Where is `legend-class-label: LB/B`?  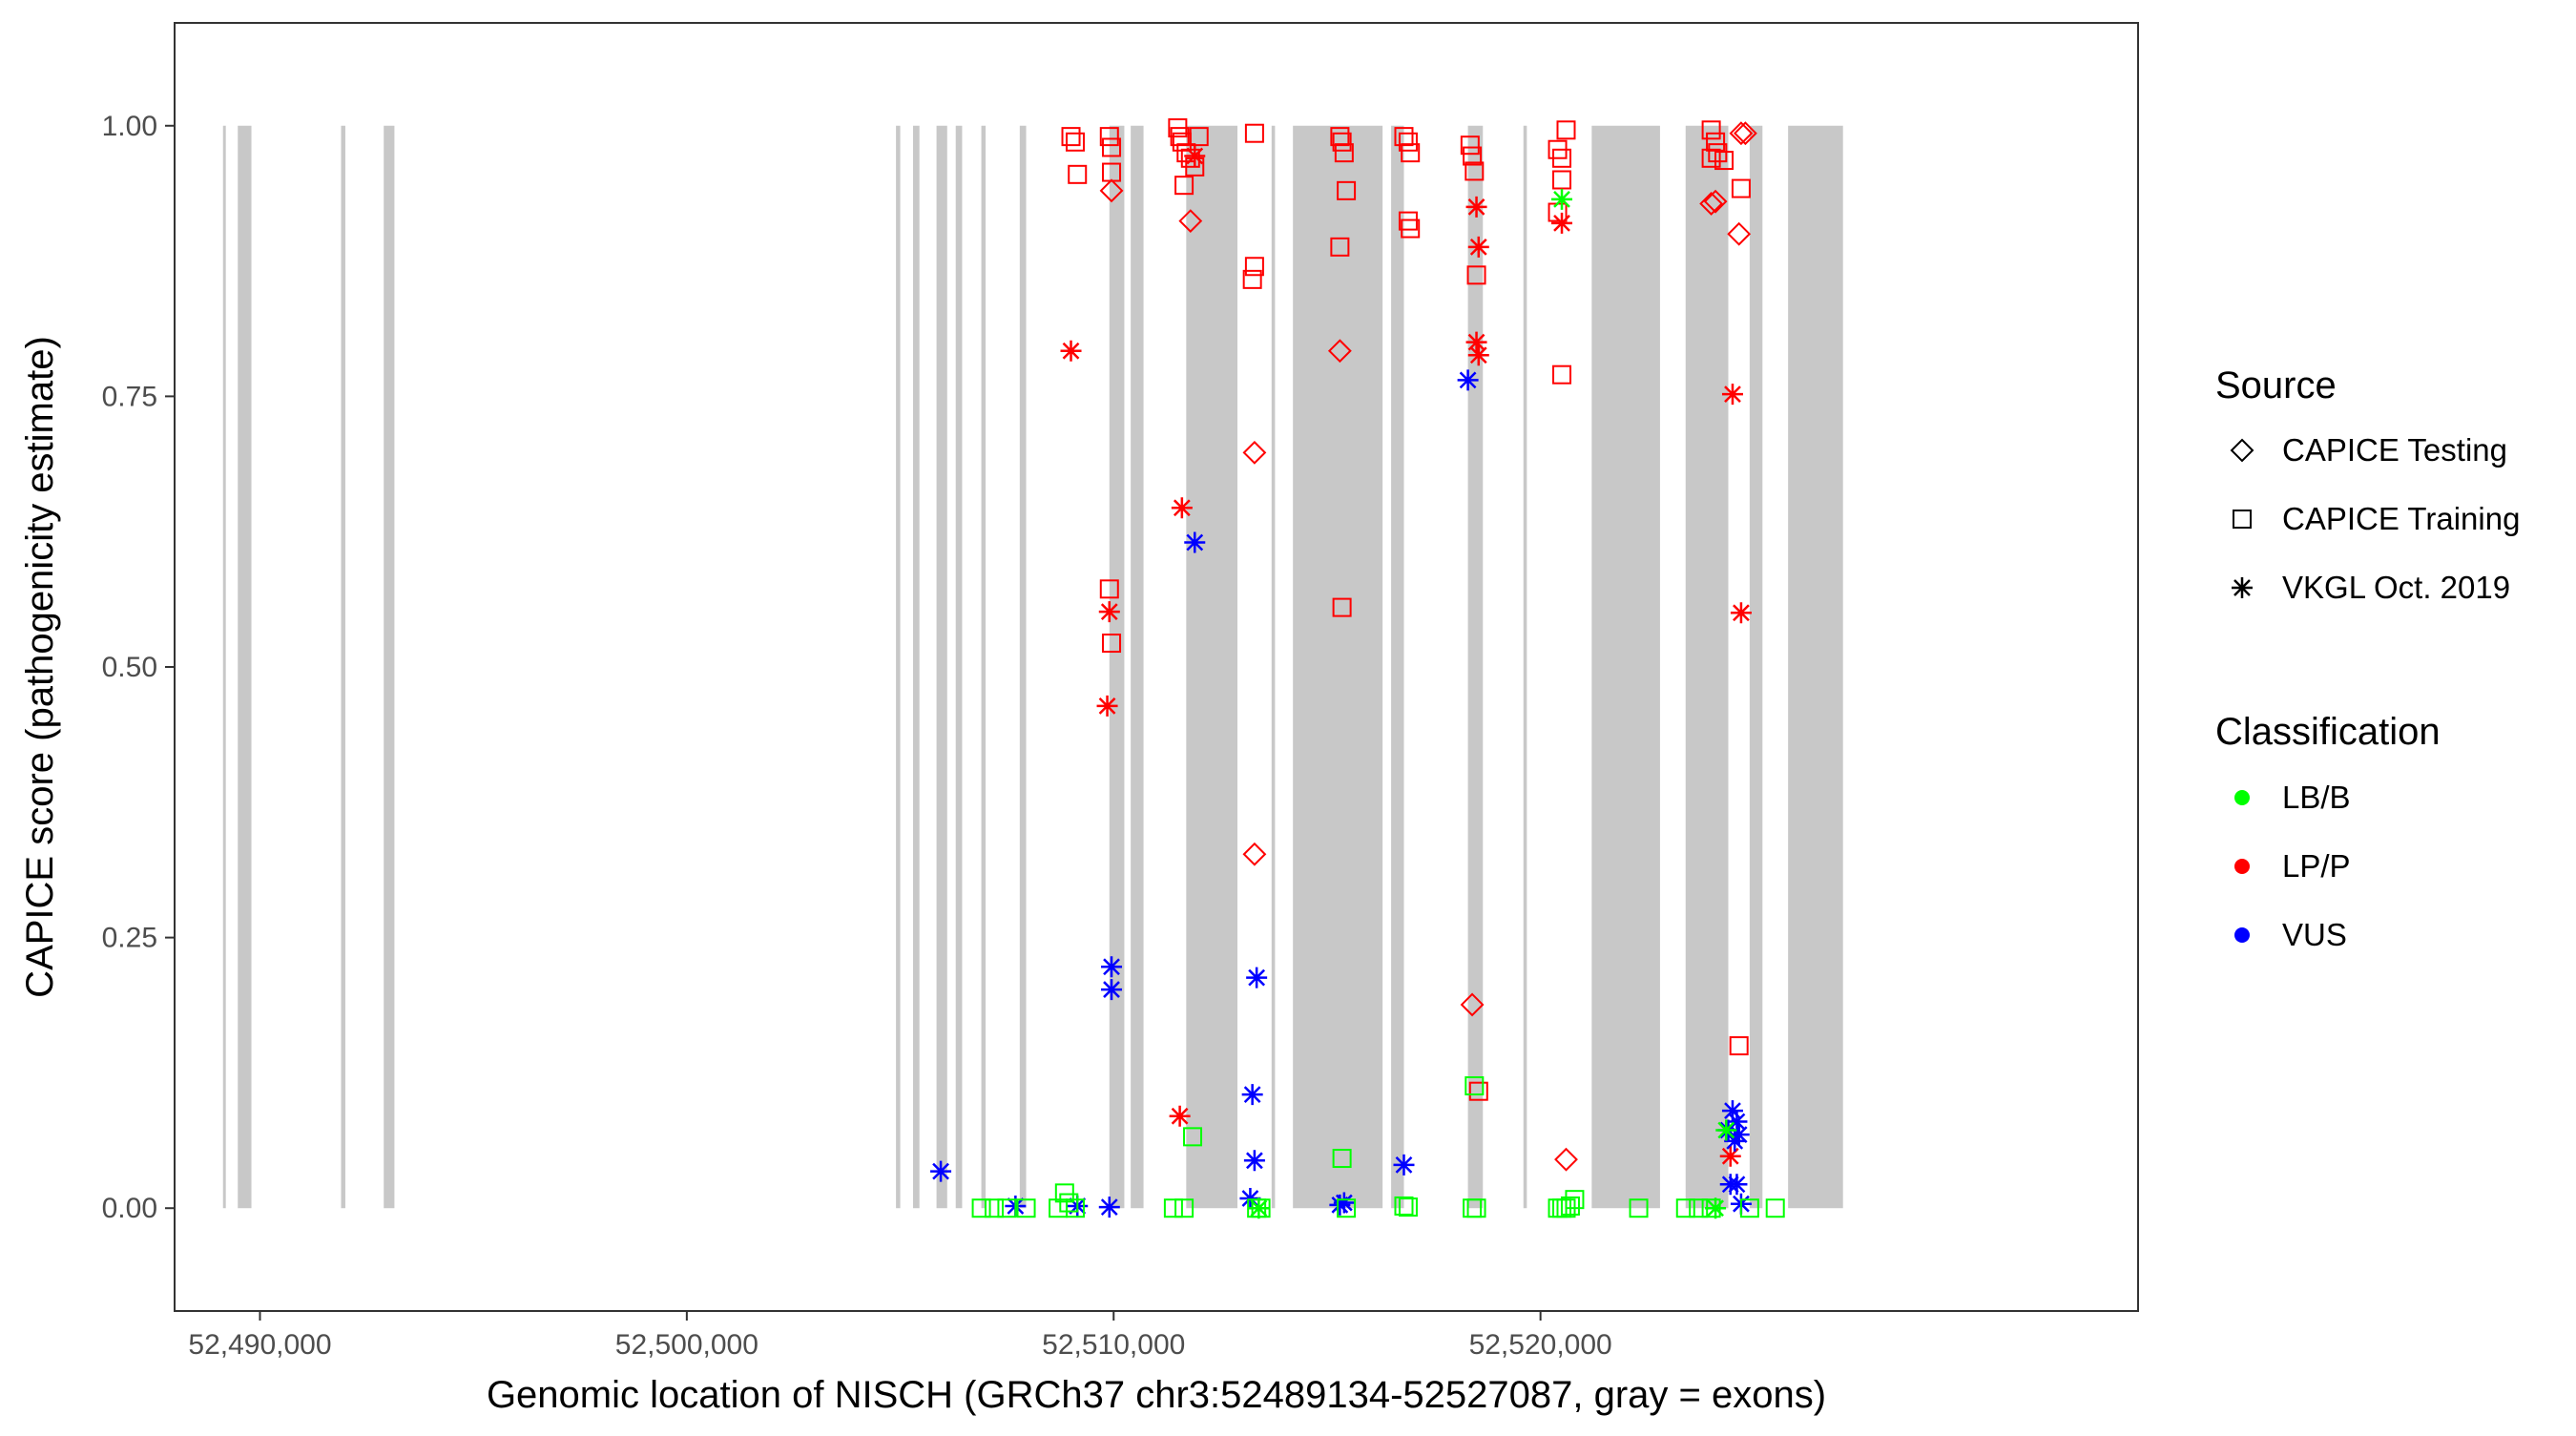 legend-class-label: LB/B is located at coordinates (2316, 797).